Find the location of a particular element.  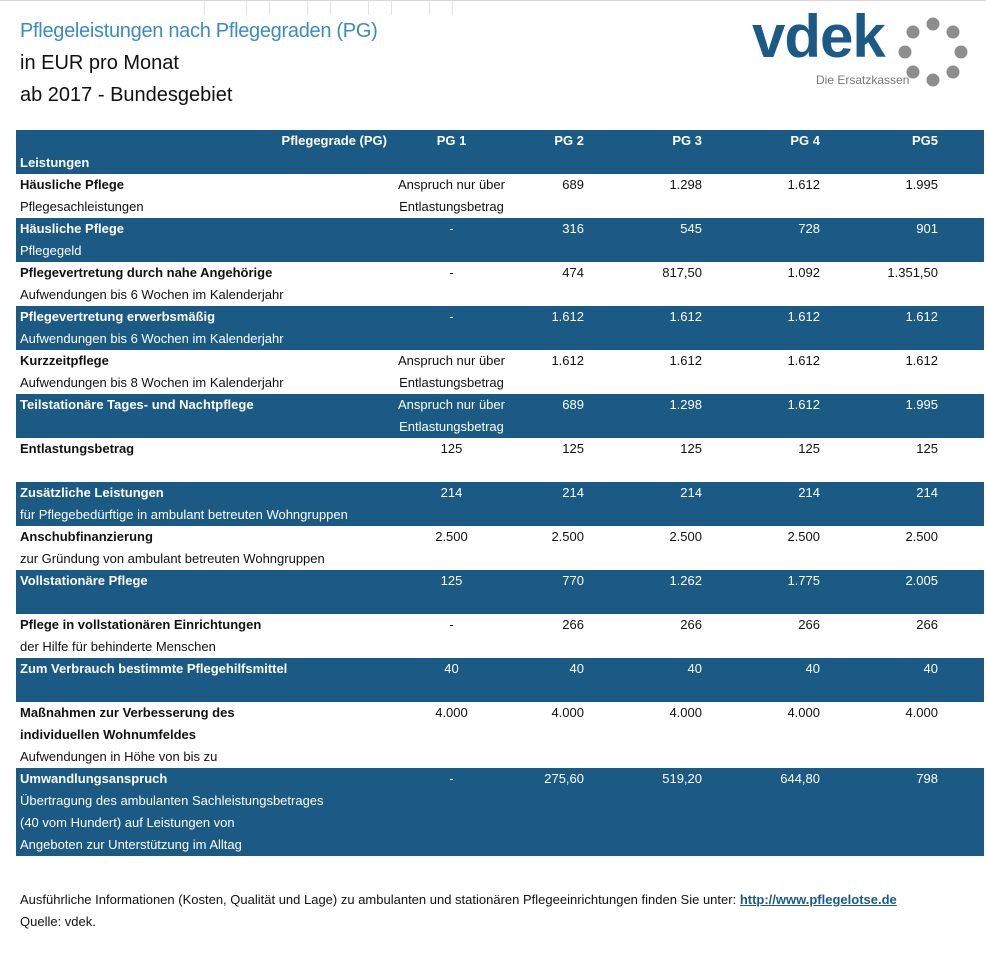

pflegelotse-link: http://www.pflegelotse.de is located at coordinates (818, 899).